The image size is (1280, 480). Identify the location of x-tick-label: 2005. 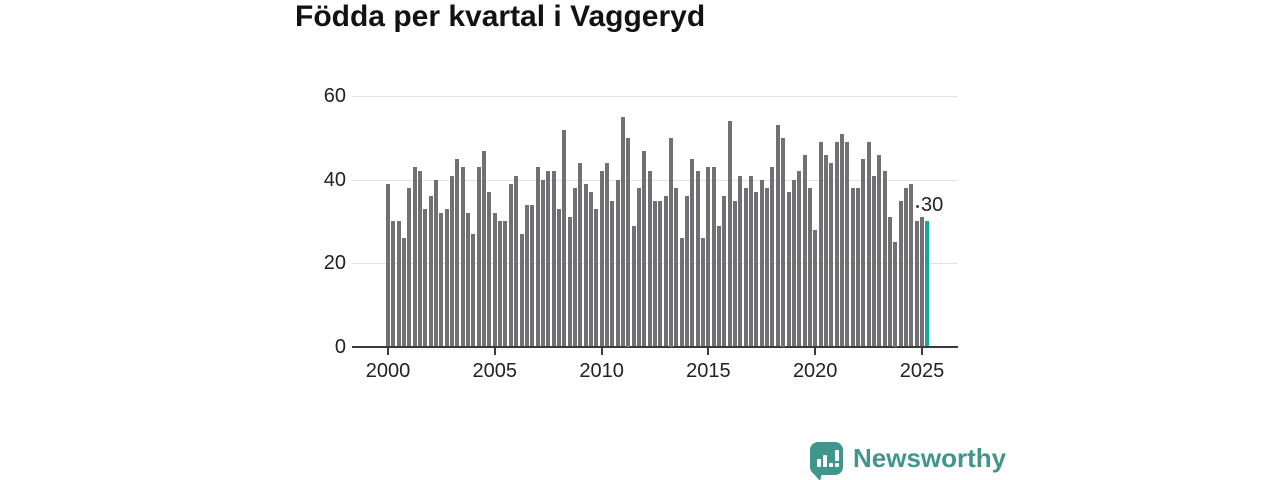
(495, 370).